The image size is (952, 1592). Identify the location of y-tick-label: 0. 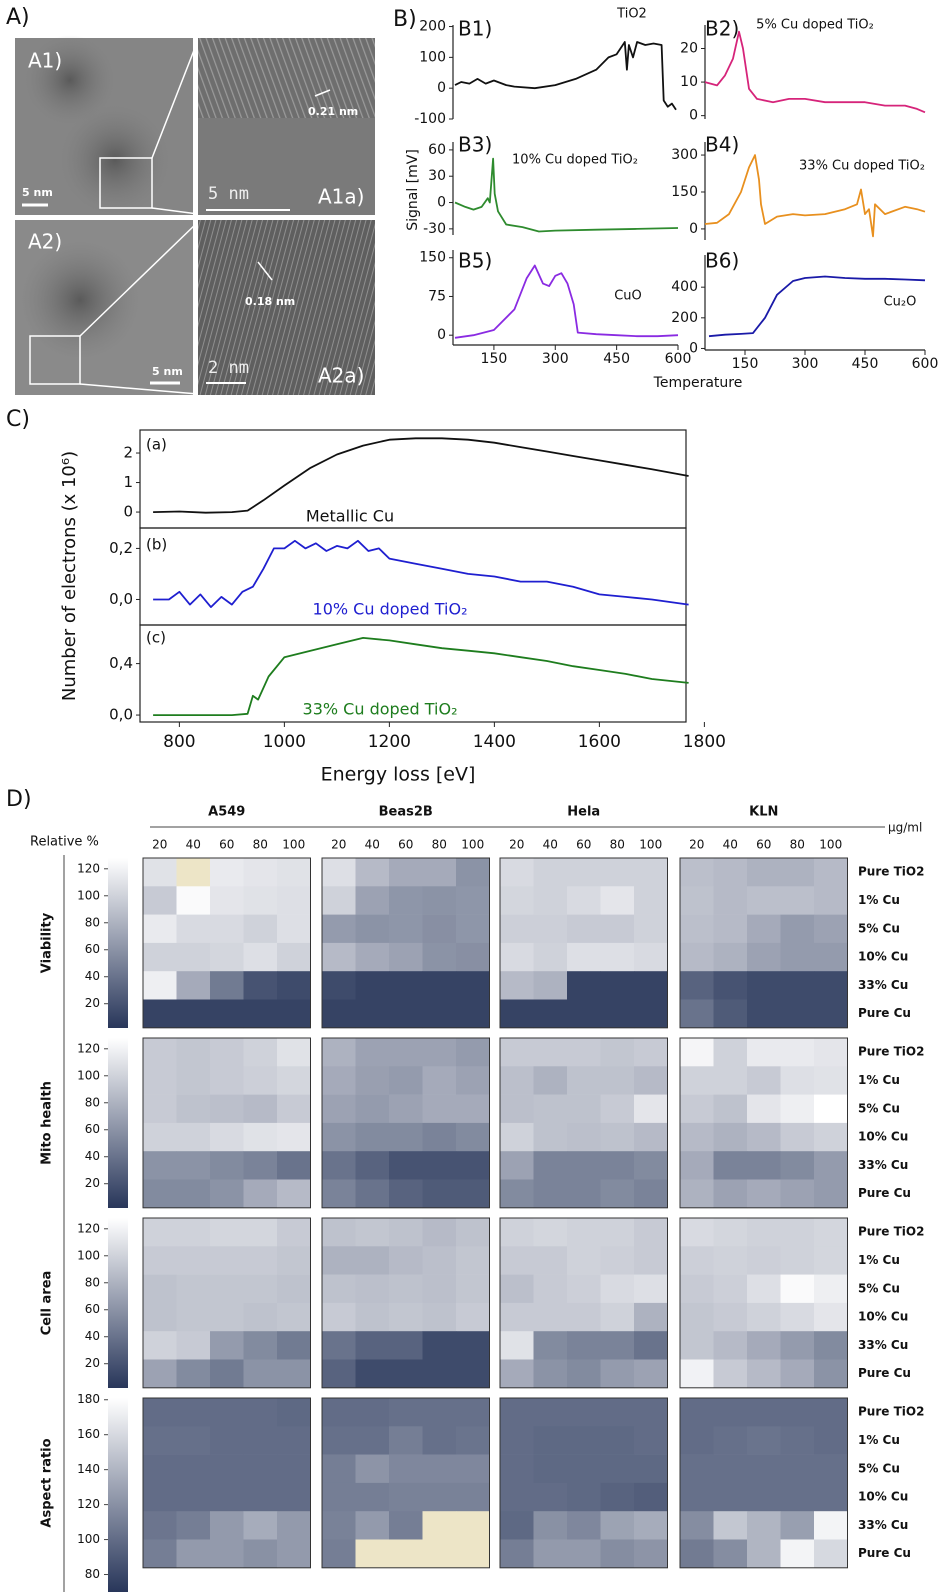
(693, 116).